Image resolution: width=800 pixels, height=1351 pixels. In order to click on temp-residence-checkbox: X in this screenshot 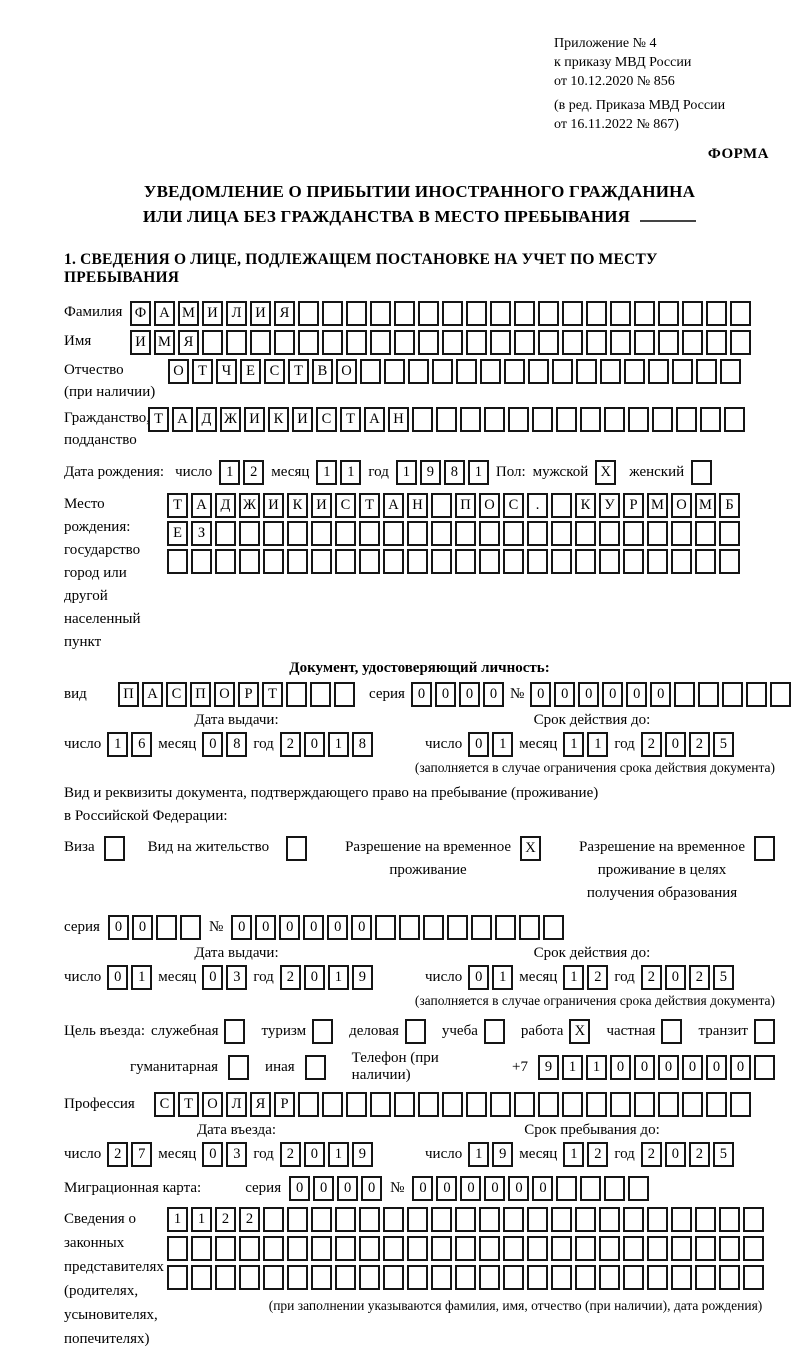, I will do `click(531, 848)`.